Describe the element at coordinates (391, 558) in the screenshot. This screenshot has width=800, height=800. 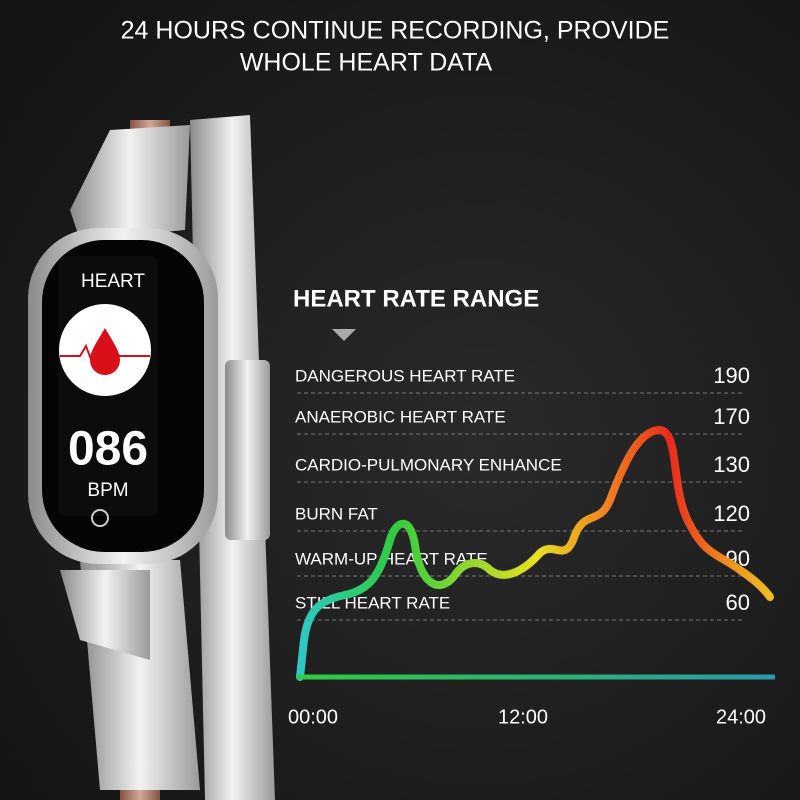
I see `zone-label: WARM-UP HEART RATE` at that location.